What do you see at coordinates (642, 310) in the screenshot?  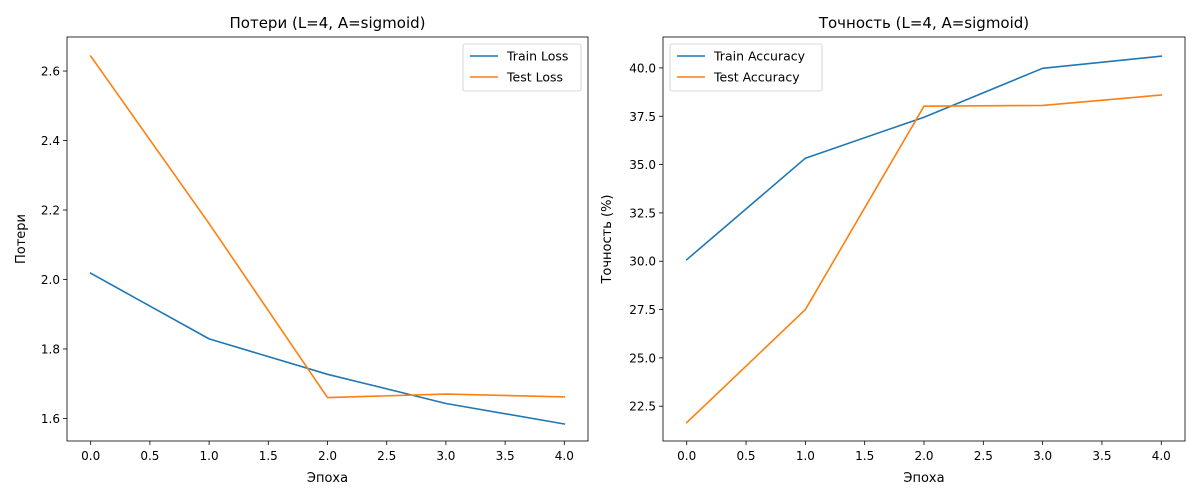 I see `y-tick-label: 27.5` at bounding box center [642, 310].